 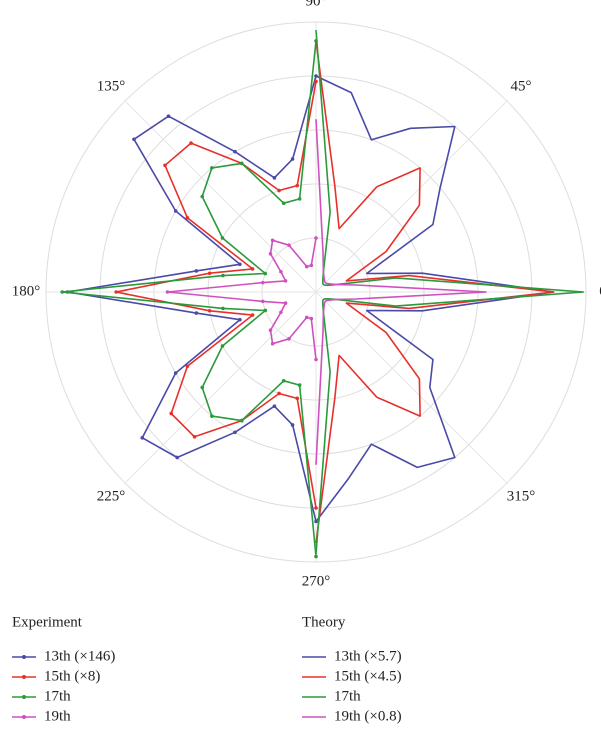 I want to click on legend-label: 15th (×8), so click(x=72, y=676).